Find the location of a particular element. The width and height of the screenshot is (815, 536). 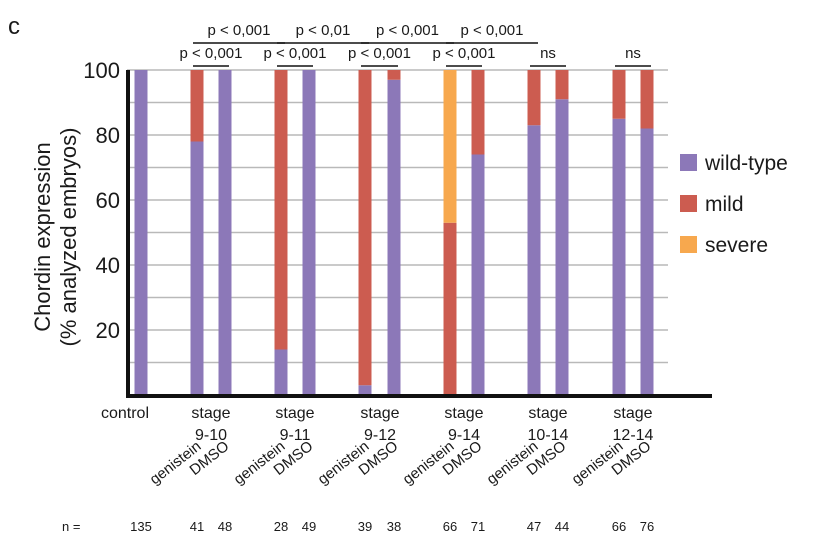

y-axis-label-line1: Chordin expression is located at coordinates (42, 237).